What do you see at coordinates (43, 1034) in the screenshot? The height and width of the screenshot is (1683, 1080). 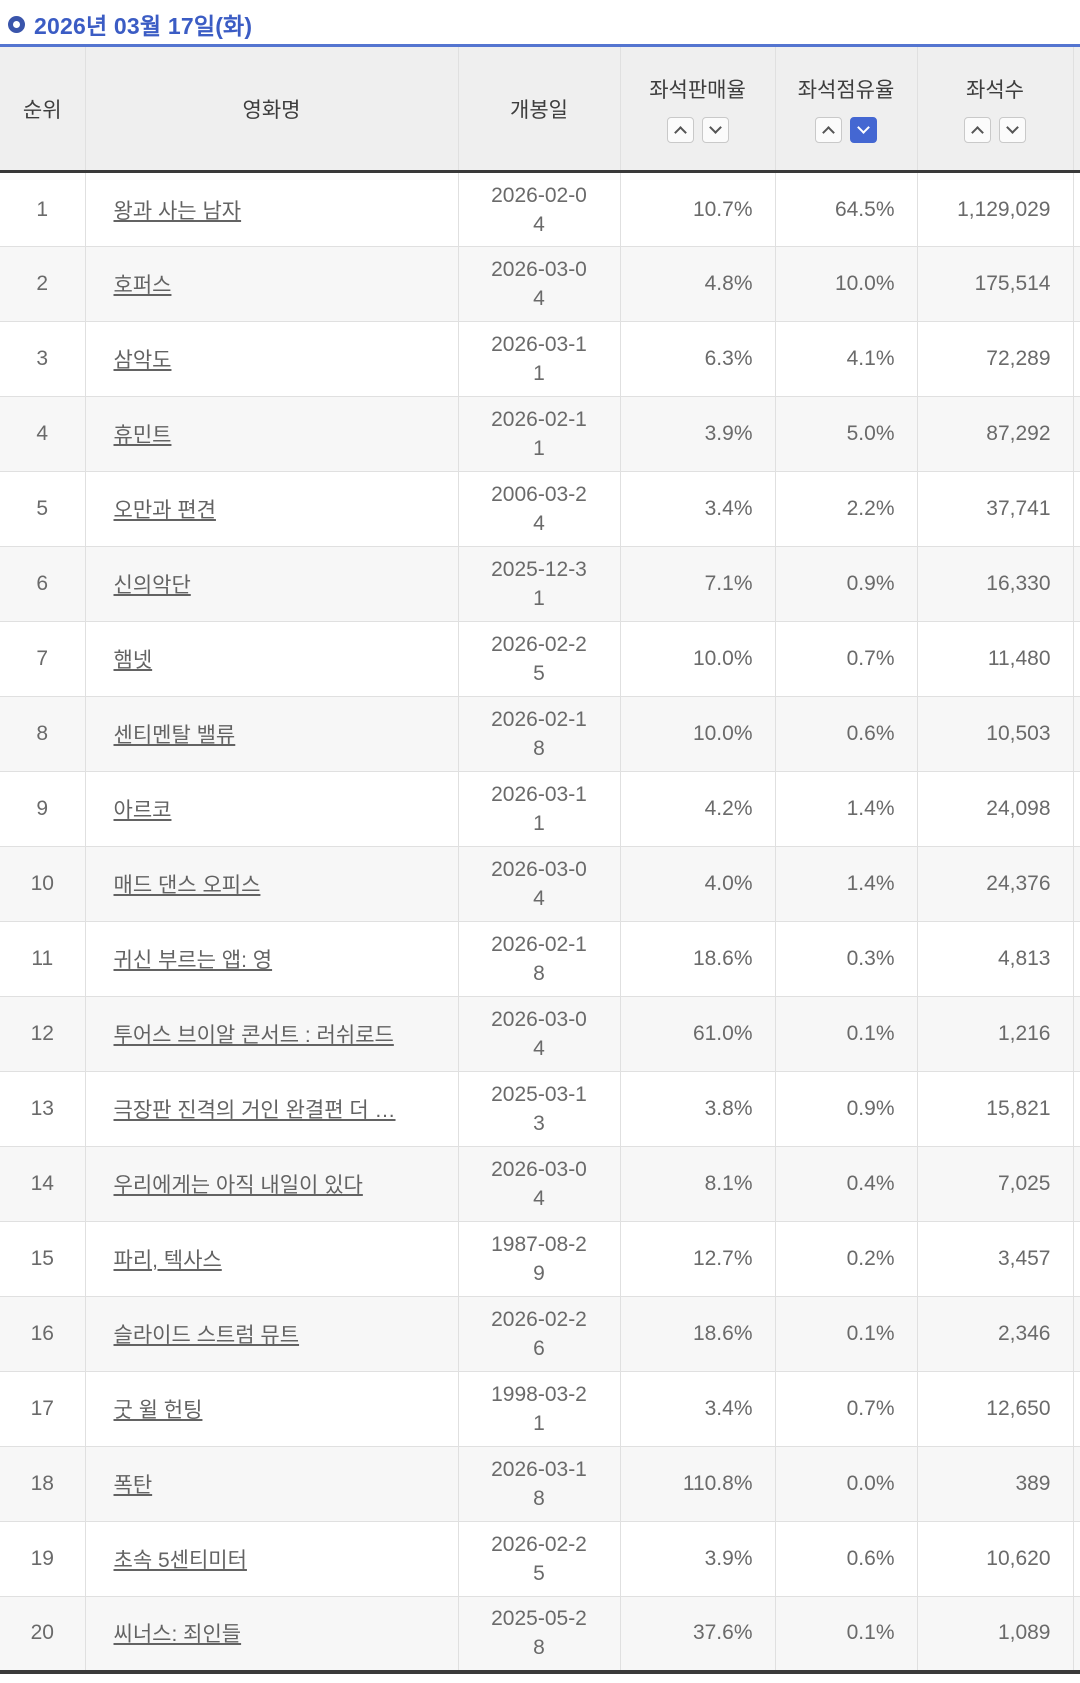 I see `rank-cell: 12` at bounding box center [43, 1034].